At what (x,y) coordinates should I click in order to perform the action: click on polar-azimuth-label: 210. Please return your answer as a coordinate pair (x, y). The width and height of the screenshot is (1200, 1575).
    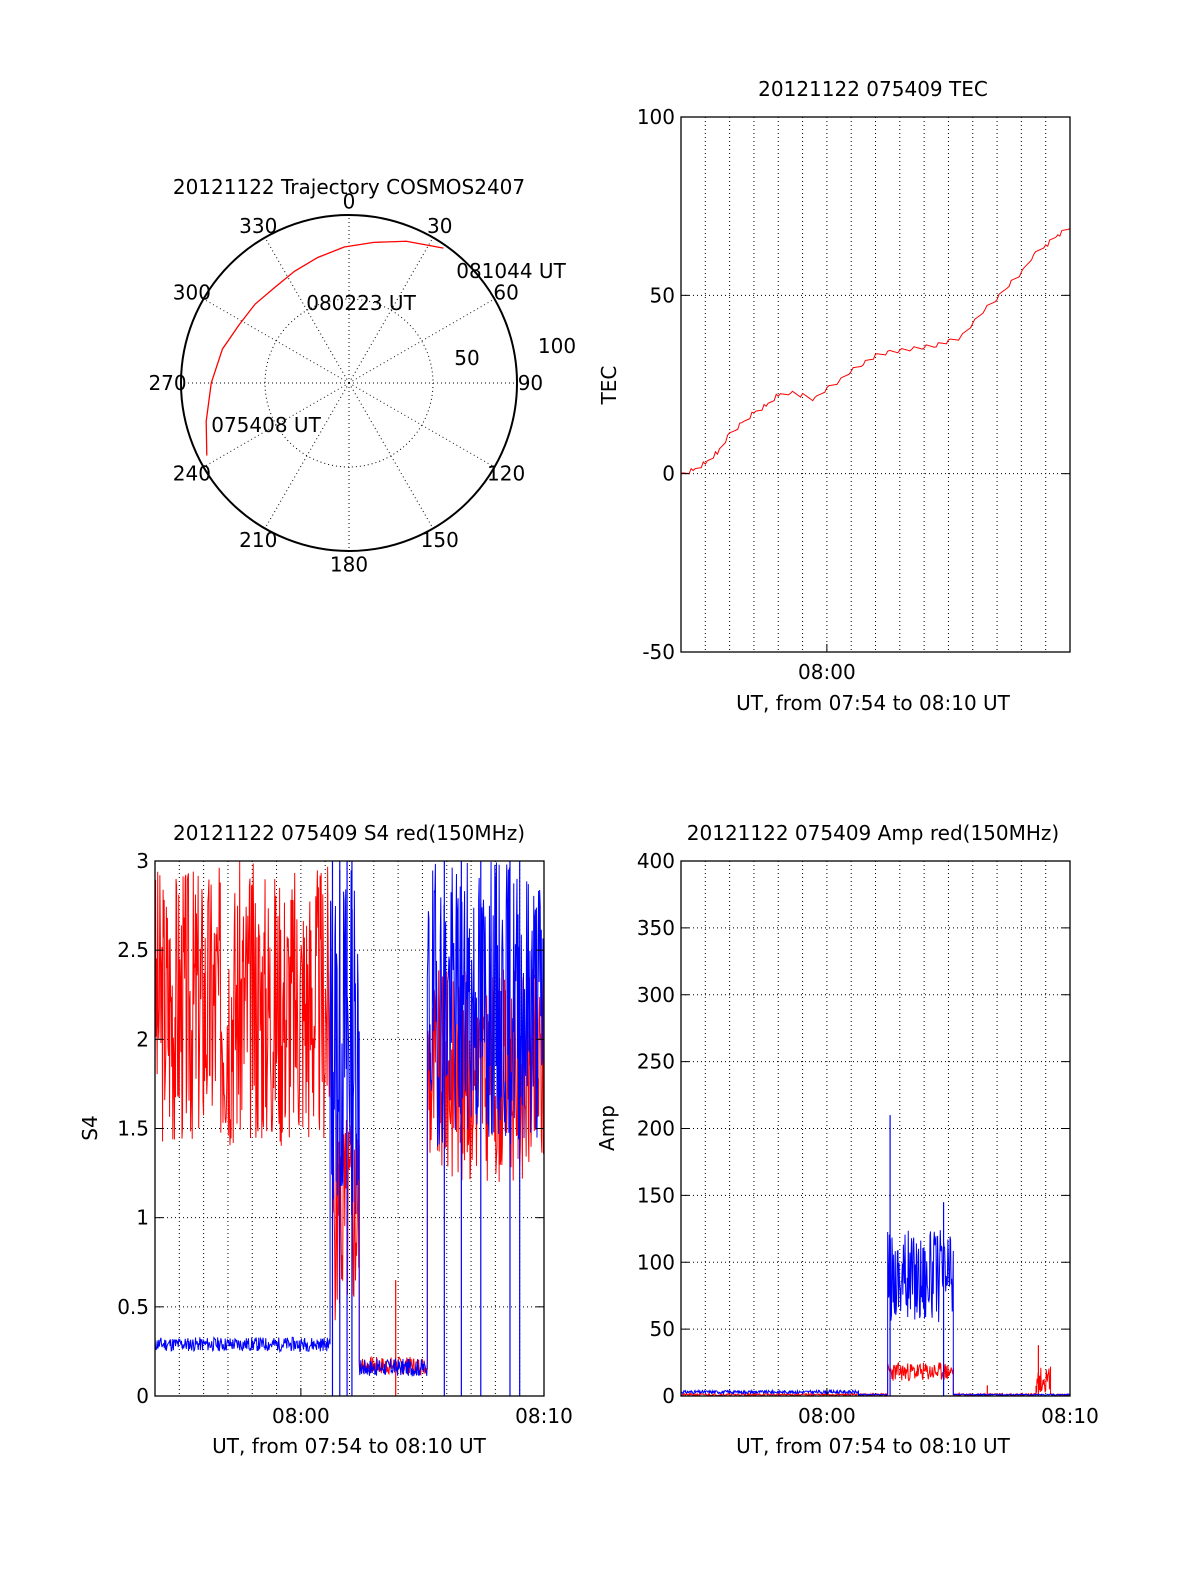
    Looking at the image, I should click on (258, 540).